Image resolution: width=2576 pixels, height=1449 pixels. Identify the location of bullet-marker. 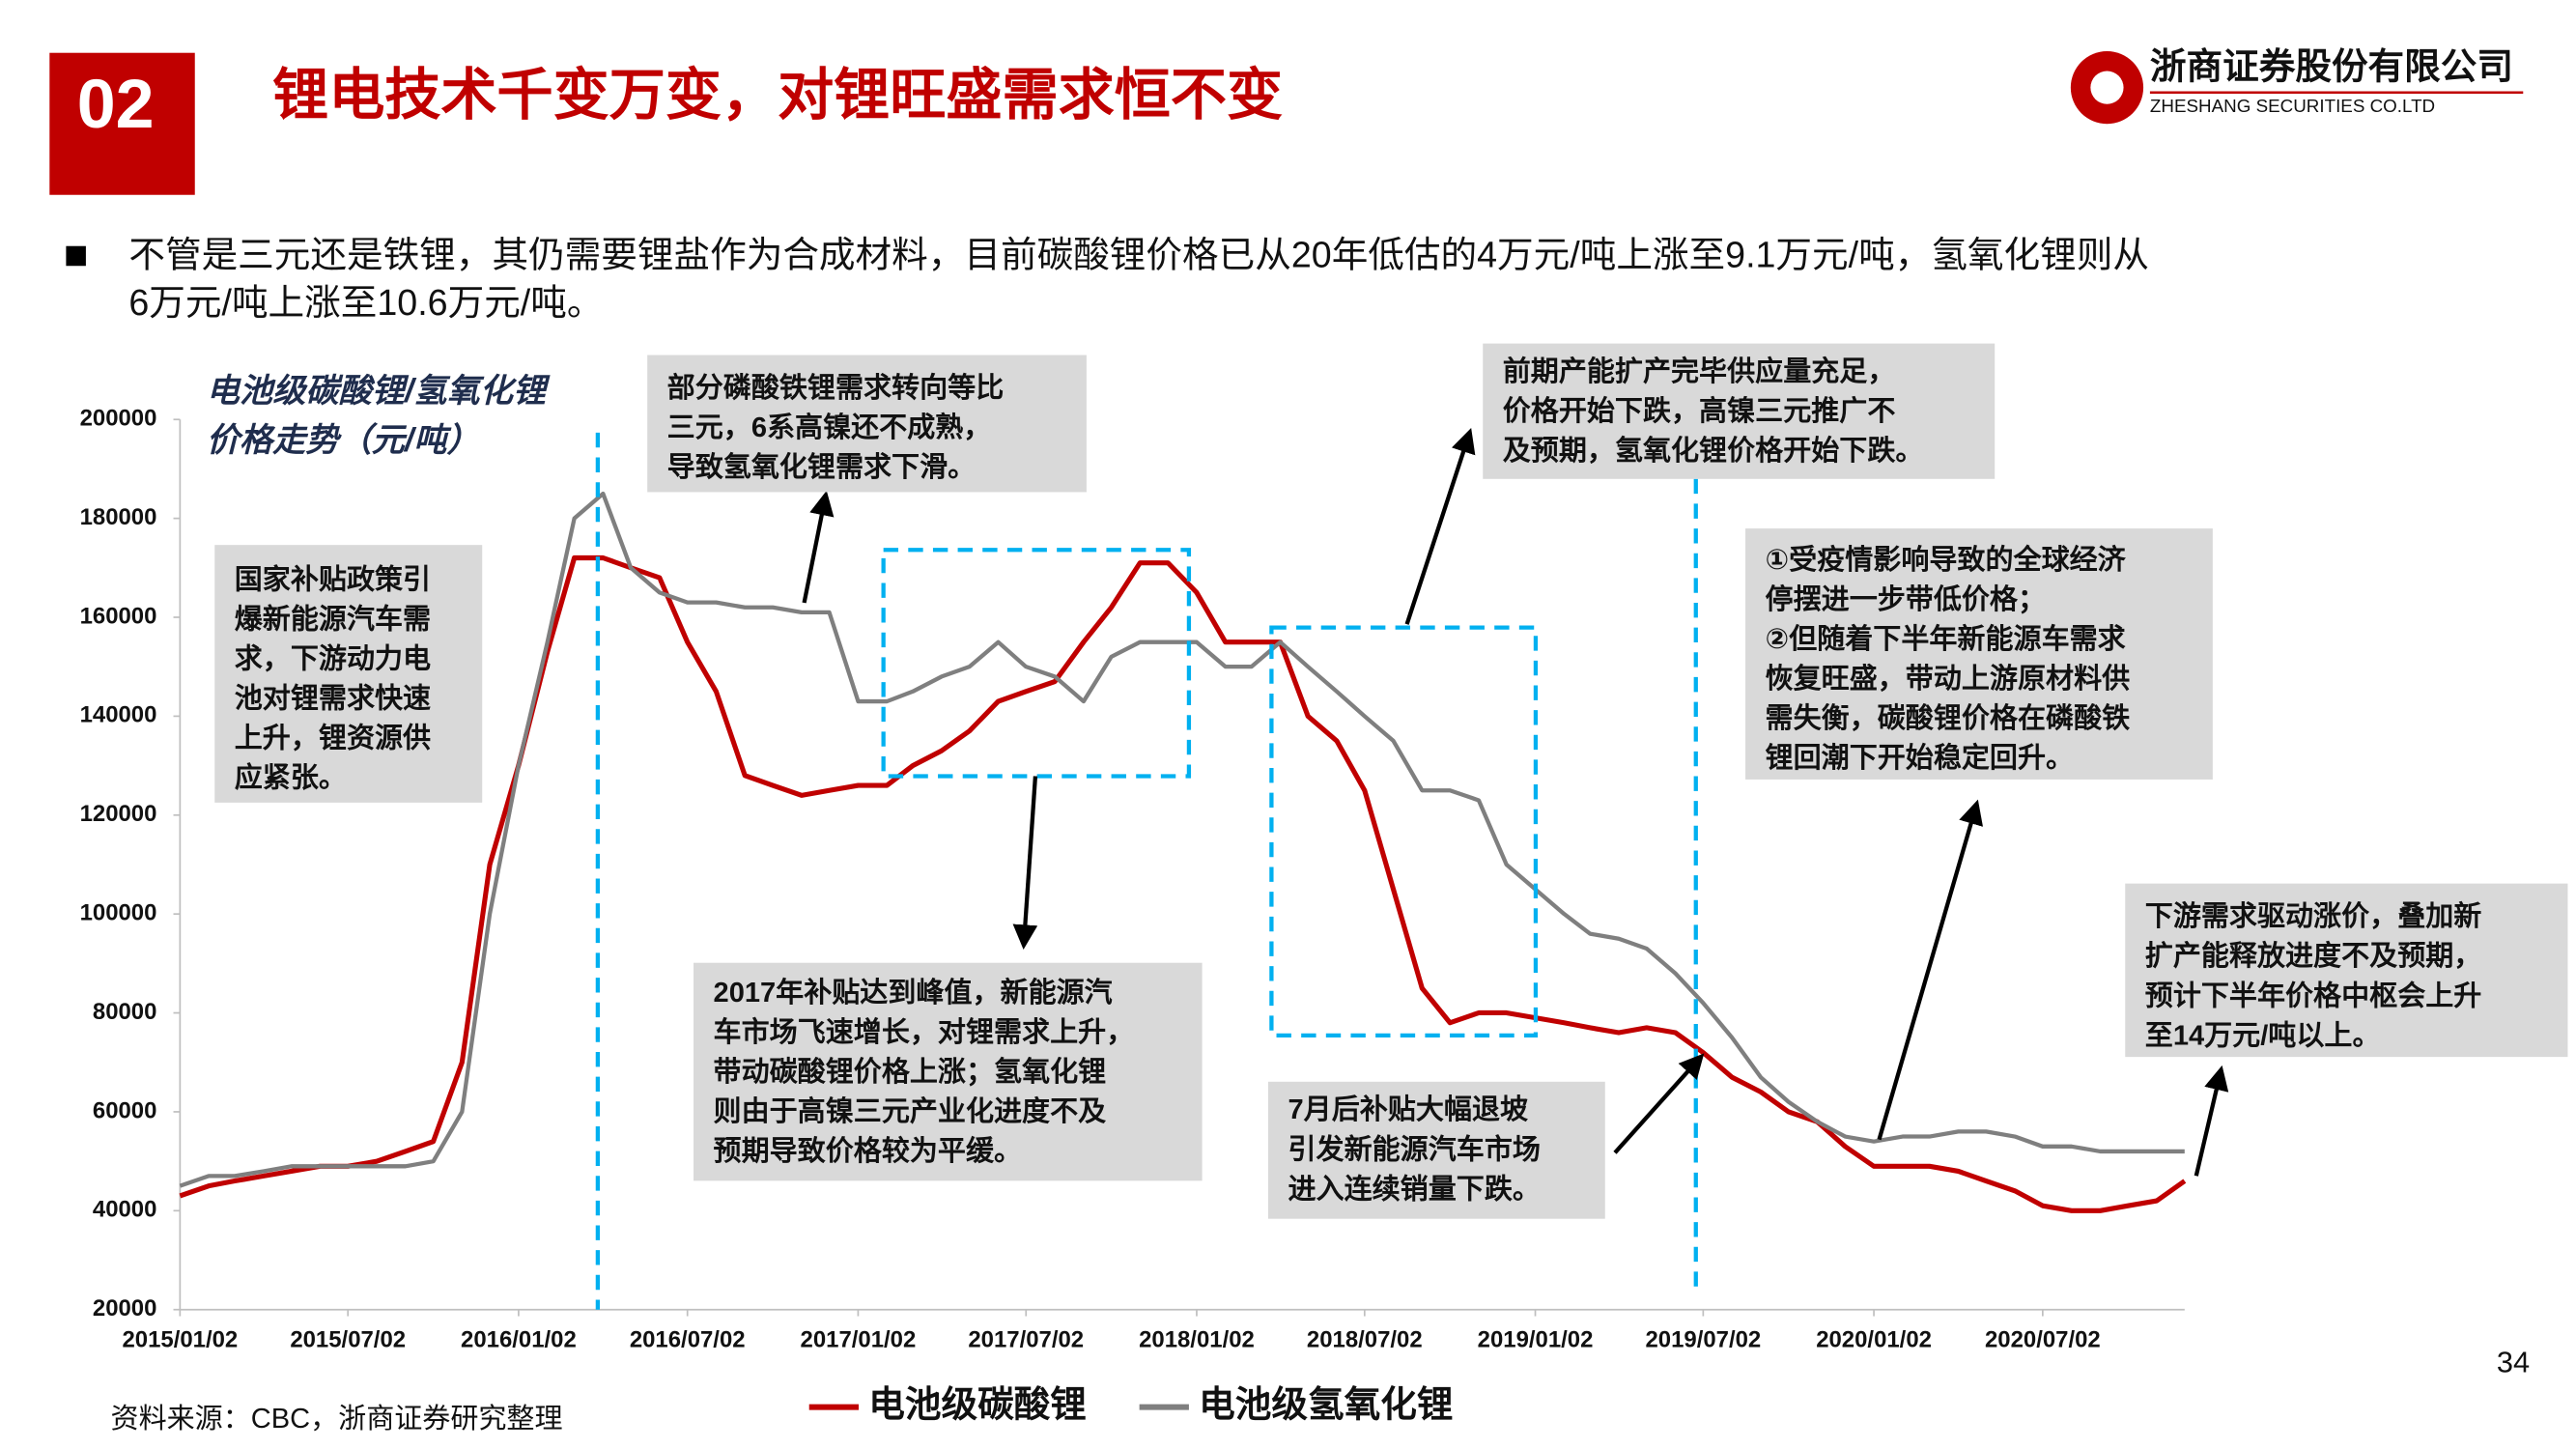
(76, 256).